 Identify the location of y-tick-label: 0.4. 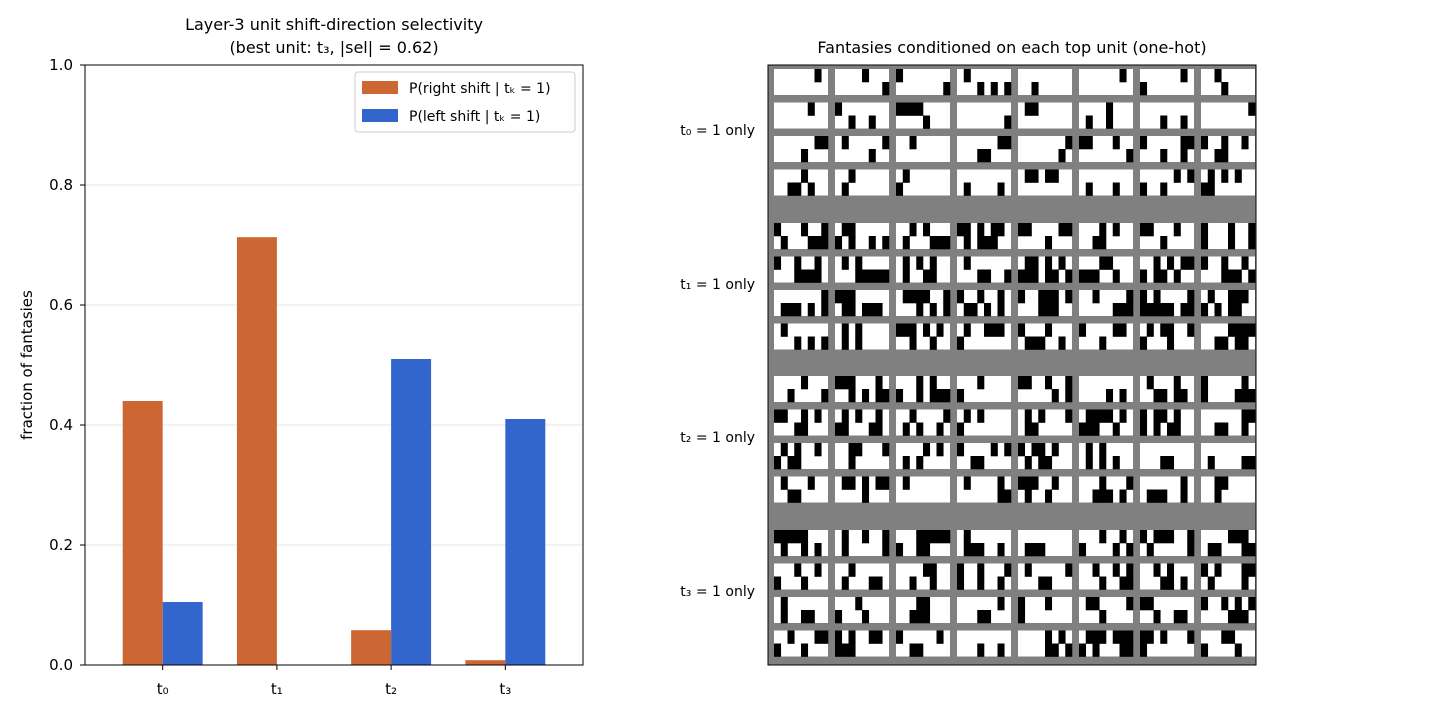
(61, 425).